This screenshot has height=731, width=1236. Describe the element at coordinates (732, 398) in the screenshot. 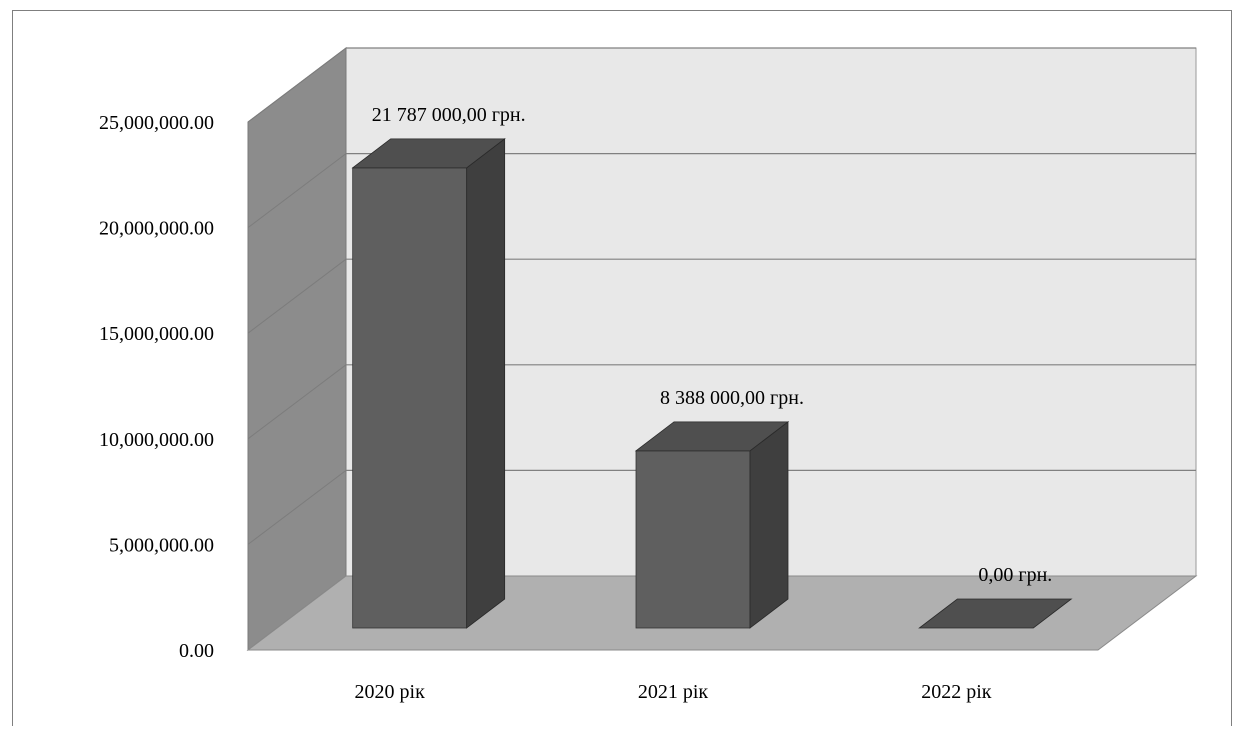

I see `data-label: 8 388 000,00 грн.` at that location.